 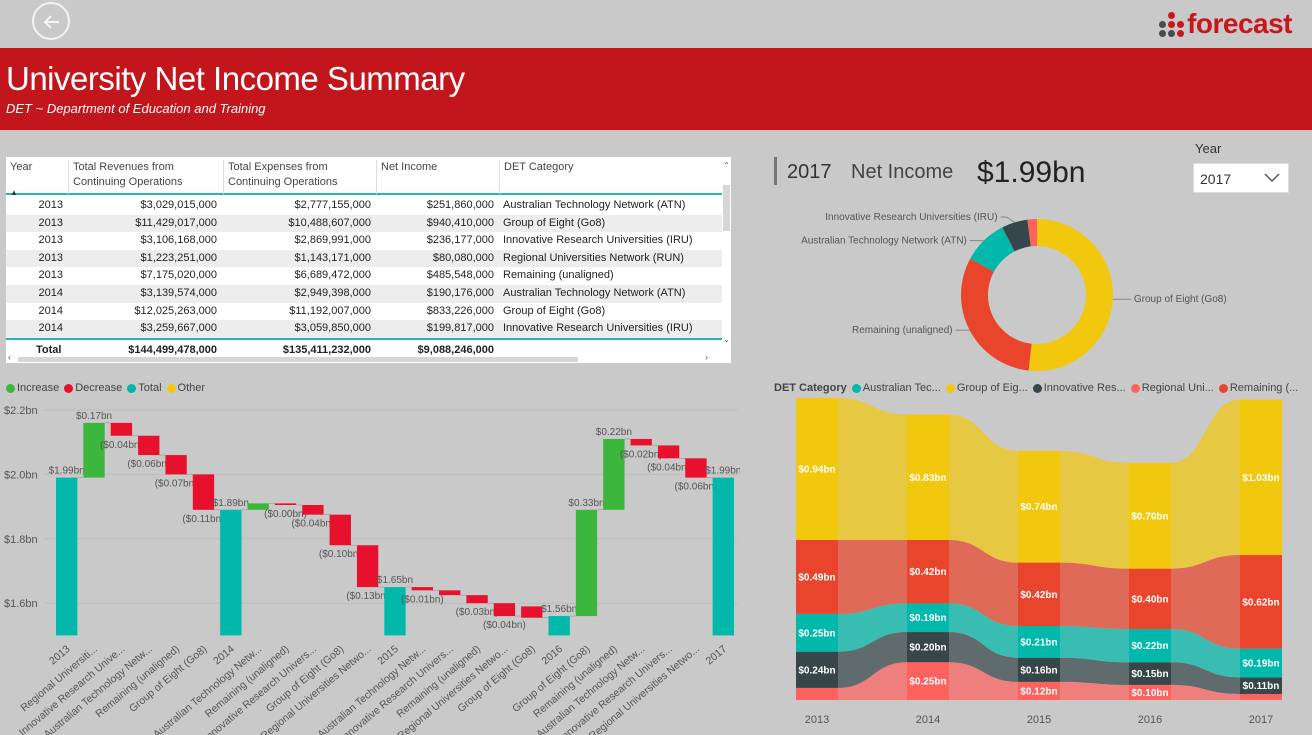 What do you see at coordinates (726, 165) in the screenshot?
I see `scroll-up-icon: ⌃` at bounding box center [726, 165].